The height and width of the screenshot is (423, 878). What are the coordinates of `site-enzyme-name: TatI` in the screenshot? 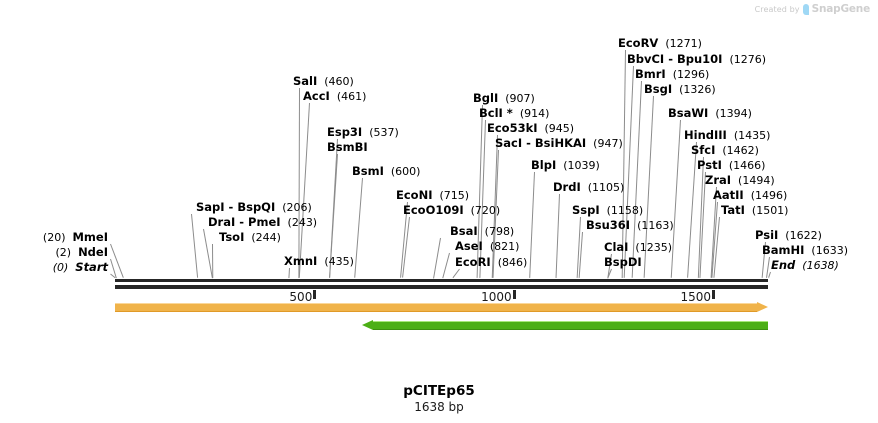 It's located at (733, 210).